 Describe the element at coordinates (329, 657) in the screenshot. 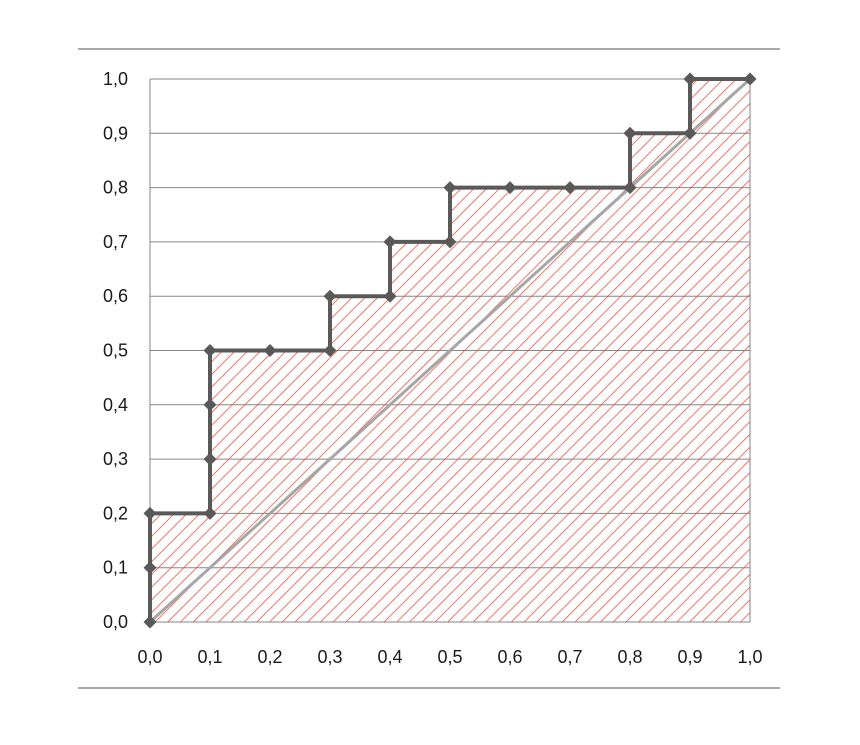

I see `x-tick-label: 0,3` at that location.